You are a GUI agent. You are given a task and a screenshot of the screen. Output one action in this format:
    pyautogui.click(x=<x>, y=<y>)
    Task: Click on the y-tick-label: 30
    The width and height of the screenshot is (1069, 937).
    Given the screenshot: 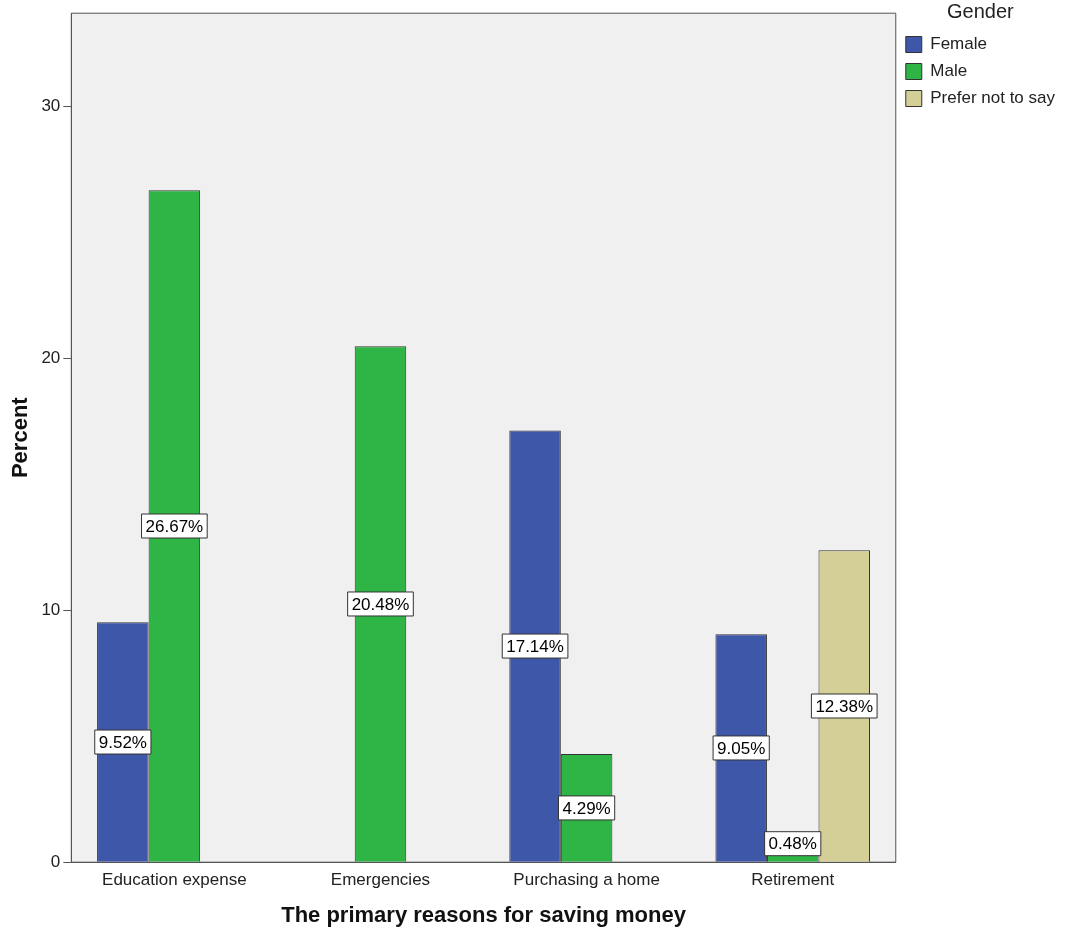 What is the action you would take?
    pyautogui.click(x=51, y=106)
    